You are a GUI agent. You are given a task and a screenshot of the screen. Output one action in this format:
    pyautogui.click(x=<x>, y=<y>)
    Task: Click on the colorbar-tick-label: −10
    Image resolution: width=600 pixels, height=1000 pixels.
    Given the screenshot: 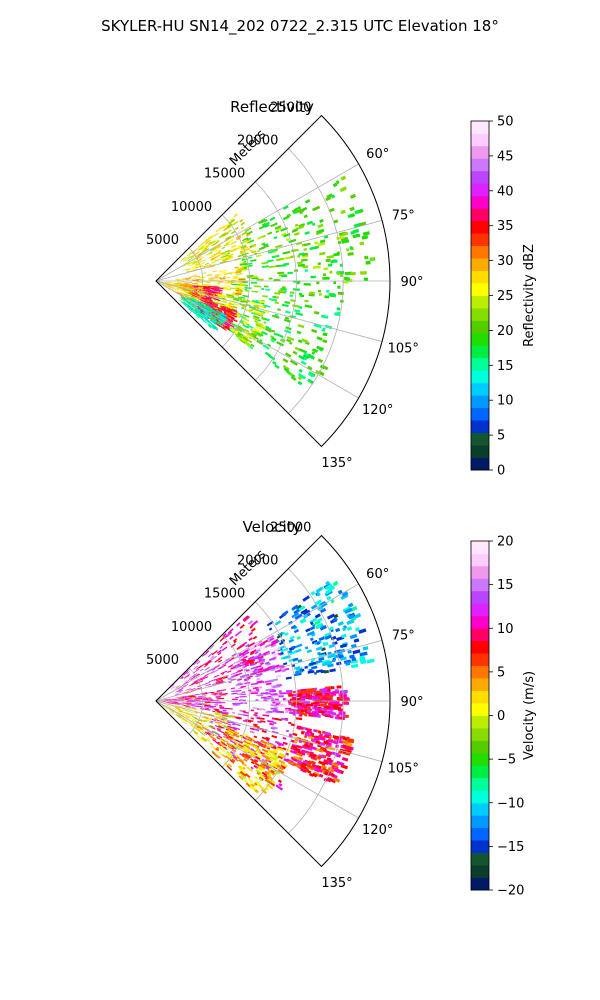 What is the action you would take?
    pyautogui.click(x=510, y=803)
    